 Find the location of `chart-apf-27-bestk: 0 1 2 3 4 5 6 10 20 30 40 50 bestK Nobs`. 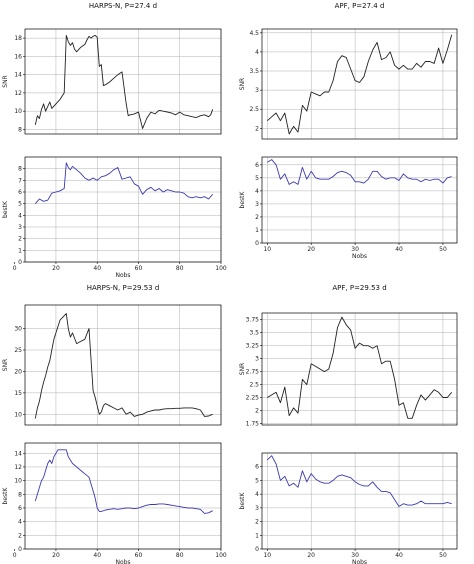

chart-apf-27-bestk: 0 1 2 3 4 5 6 10 20 30 40 50 bestK Nobs is located at coordinates (348, 208).